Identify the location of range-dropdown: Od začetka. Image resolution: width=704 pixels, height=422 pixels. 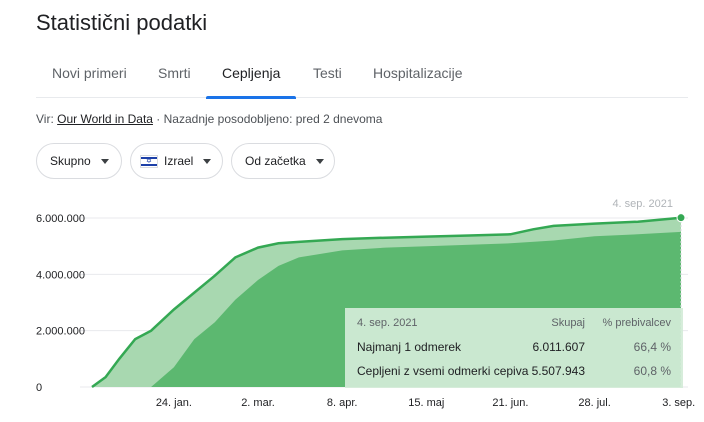
(283, 161).